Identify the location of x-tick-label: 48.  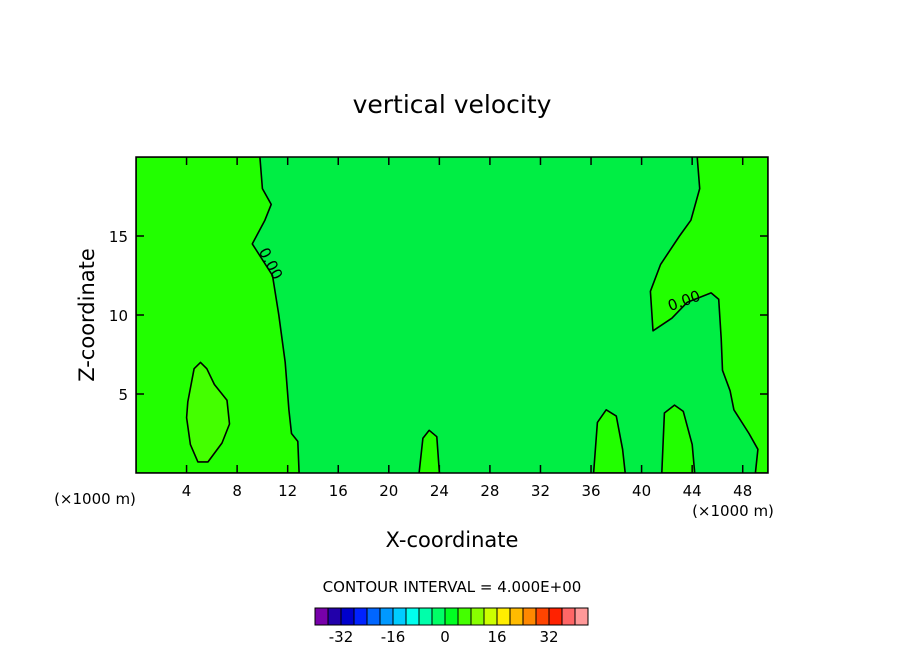
(742, 491).